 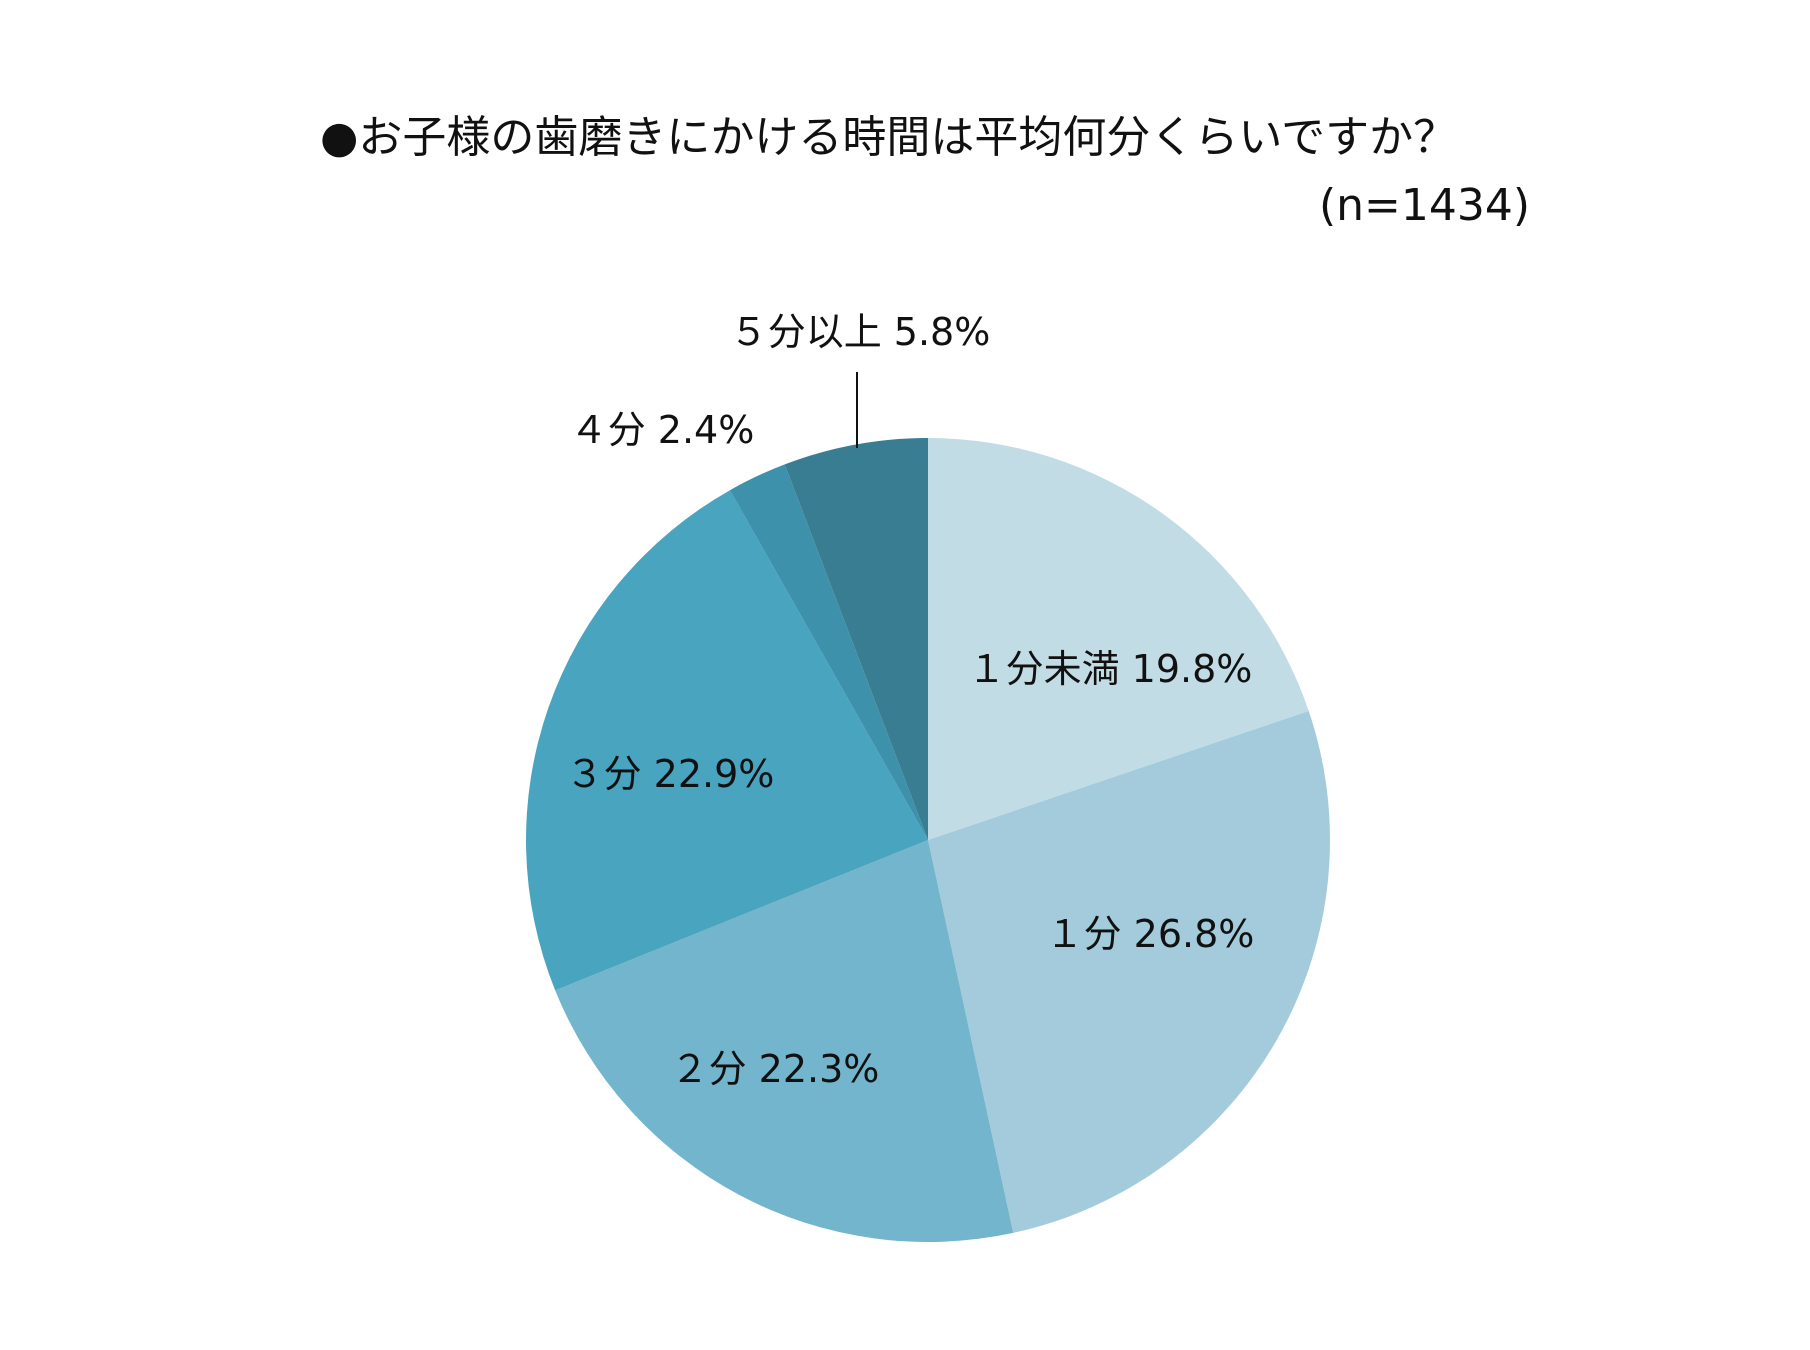 What do you see at coordinates (889, 137) in the screenshot?
I see `chart-title: ●お子様の歯磨きにかける時間は平均何分くらいですか？` at bounding box center [889, 137].